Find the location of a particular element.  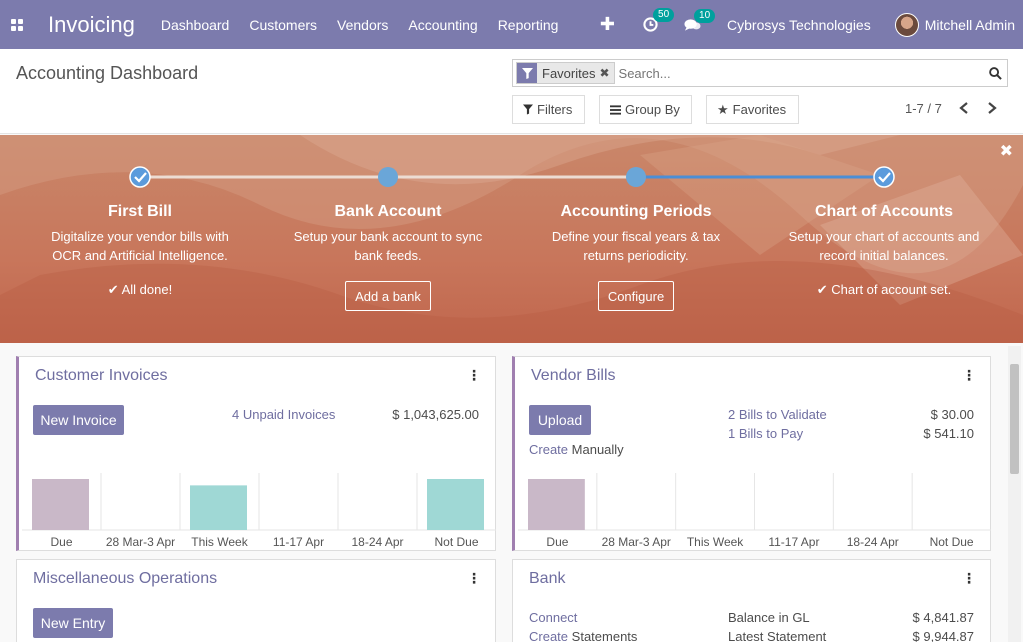

step-title-accounting-periods: Accounting Periods is located at coordinates (636, 211).